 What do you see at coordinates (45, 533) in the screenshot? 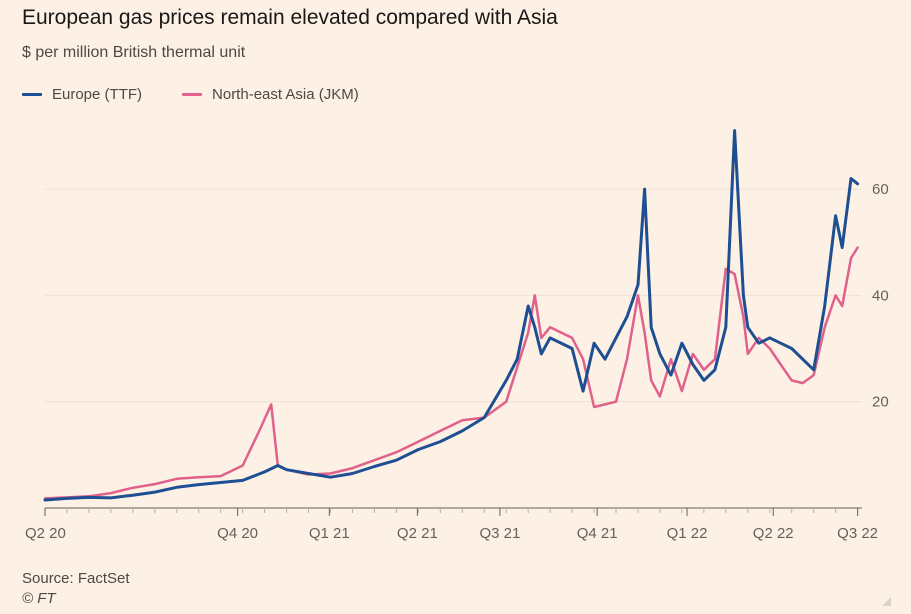
I see `x-tick-label: Q2 20` at bounding box center [45, 533].